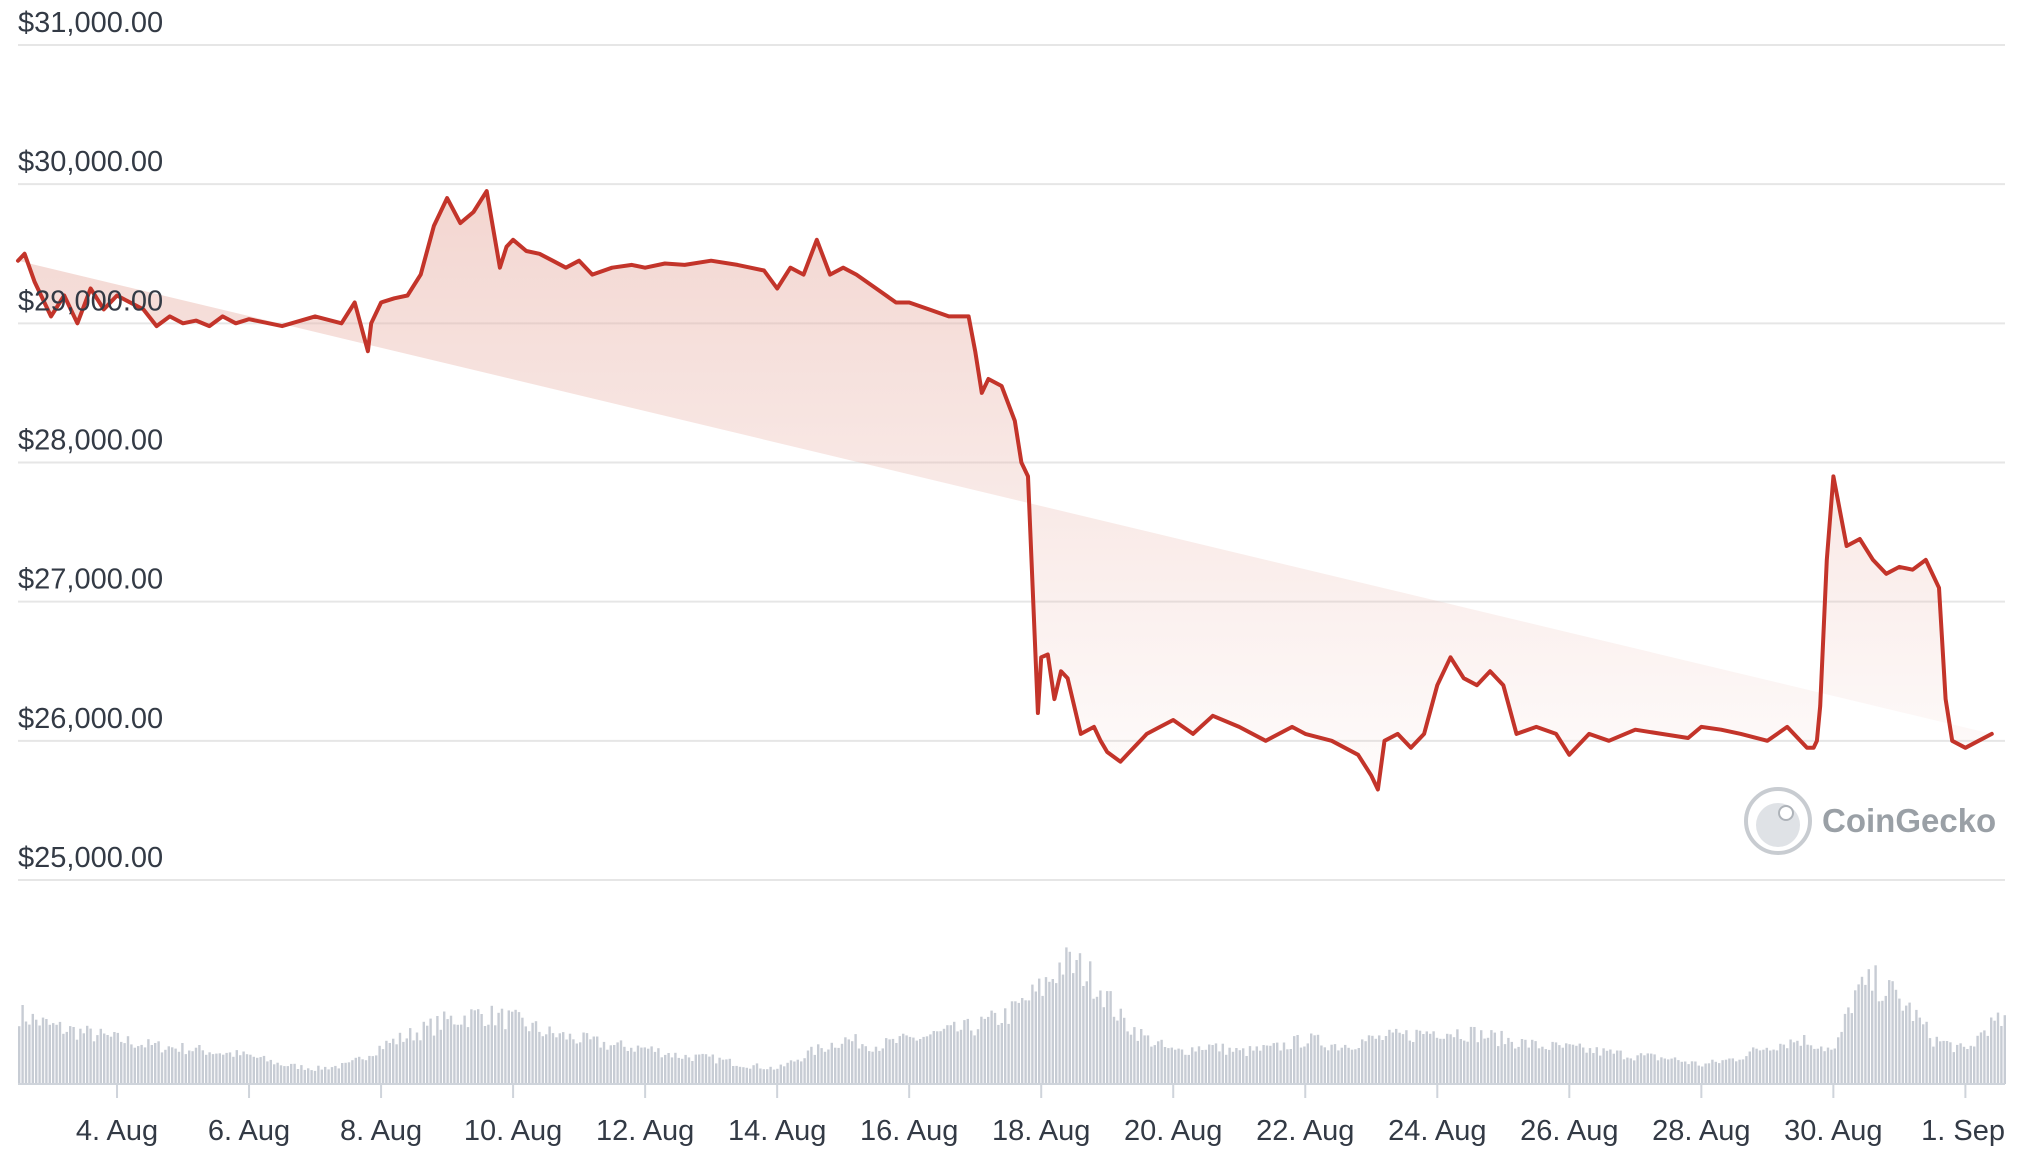 Image resolution: width=2020 pixels, height=1161 pixels. What do you see at coordinates (1041, 1091) in the screenshot?
I see `x-axis-ticks` at bounding box center [1041, 1091].